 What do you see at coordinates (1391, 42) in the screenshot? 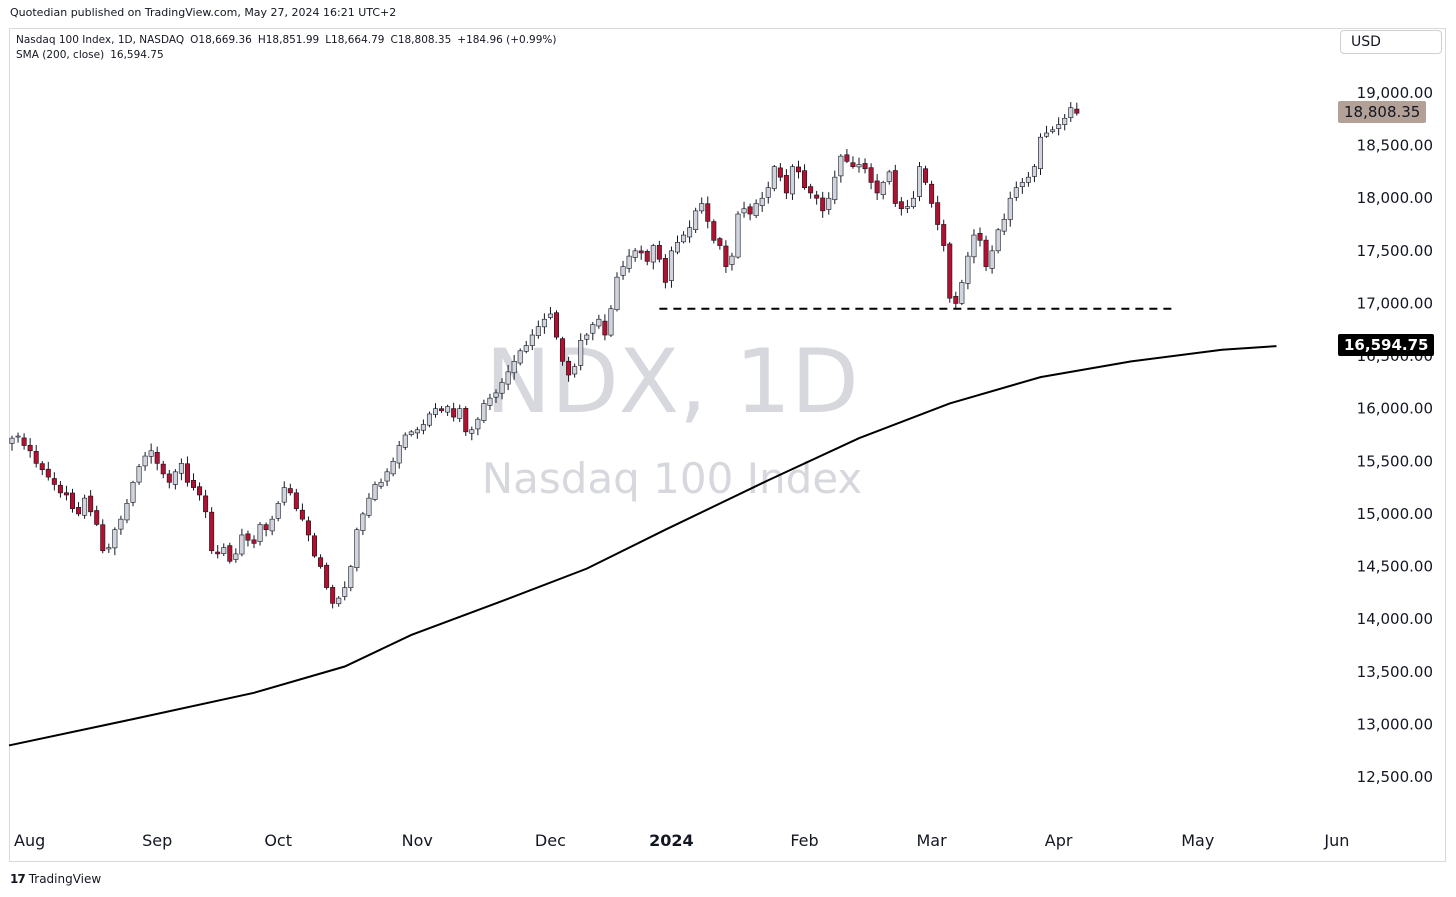
I see `currency-selector: USD` at bounding box center [1391, 42].